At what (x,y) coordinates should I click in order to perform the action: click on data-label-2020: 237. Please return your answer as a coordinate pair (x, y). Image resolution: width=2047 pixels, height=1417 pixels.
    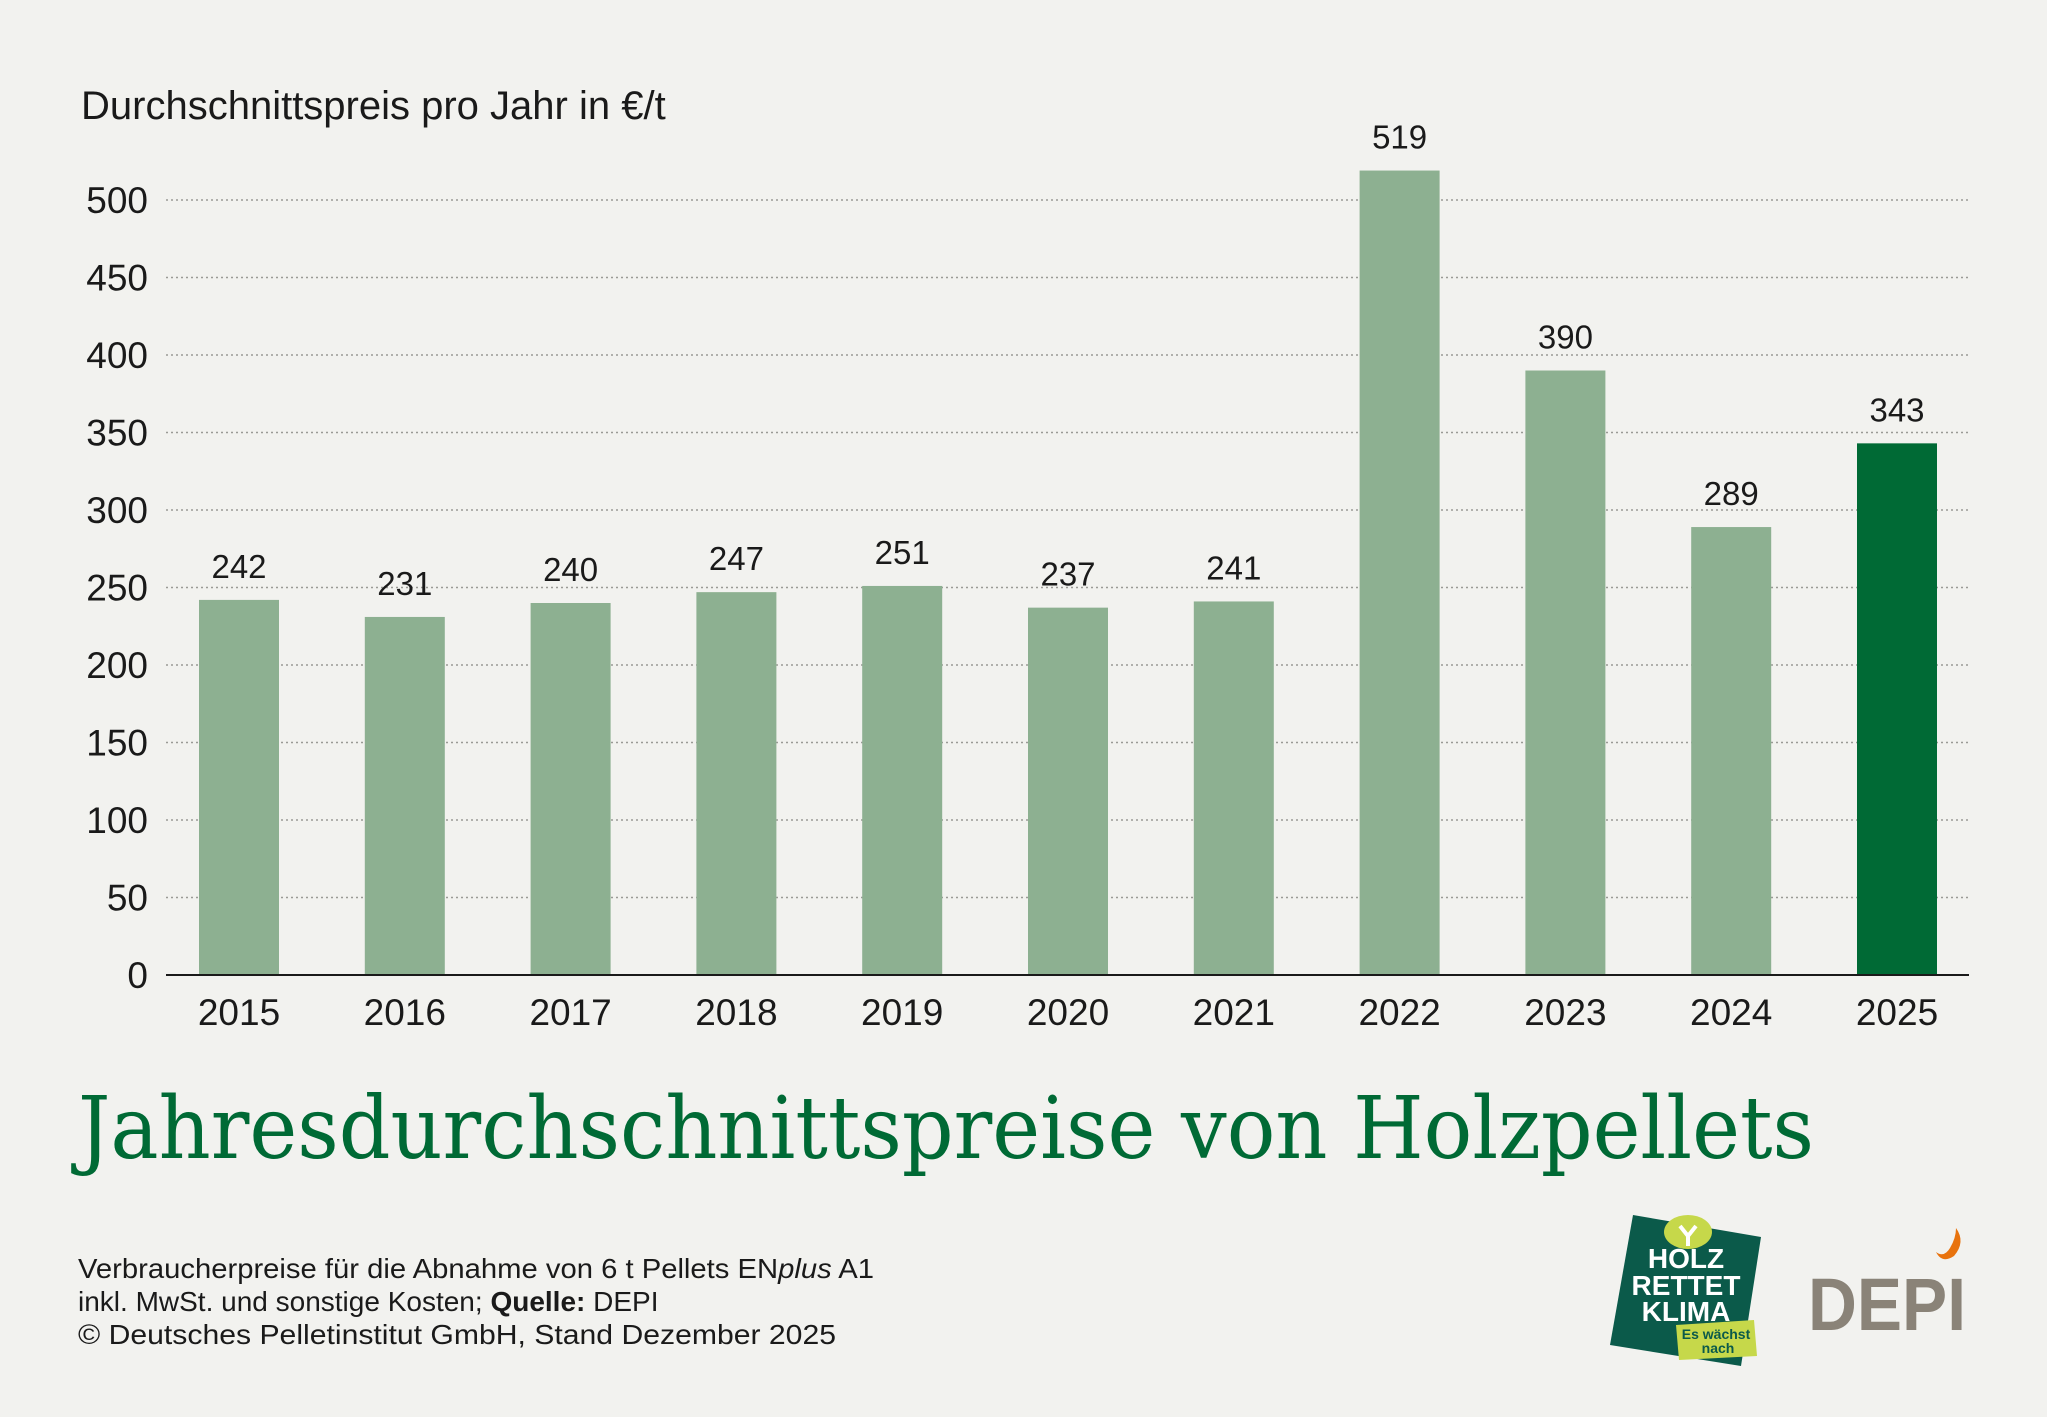
    Looking at the image, I should click on (1067, 574).